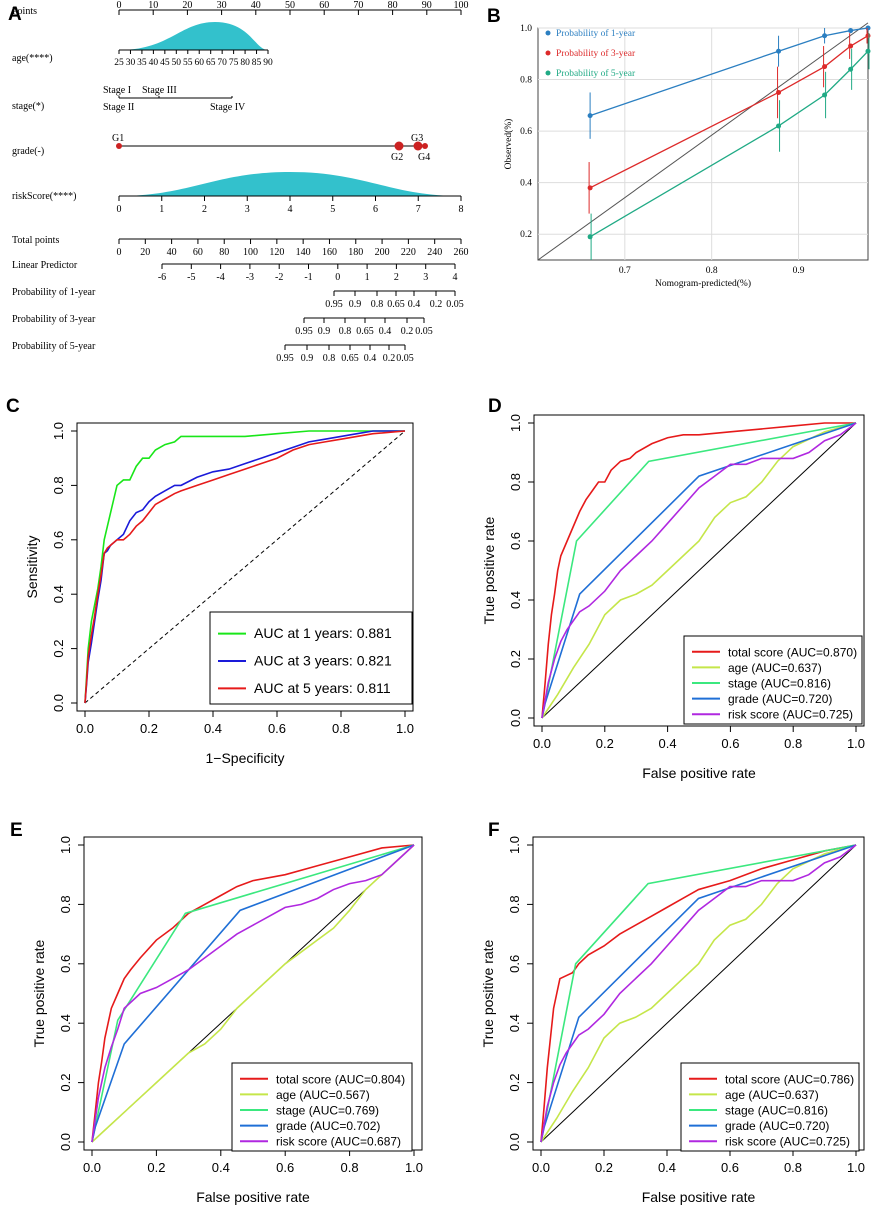  I want to click on legend-label: Probability of 1-year, so click(596, 33).